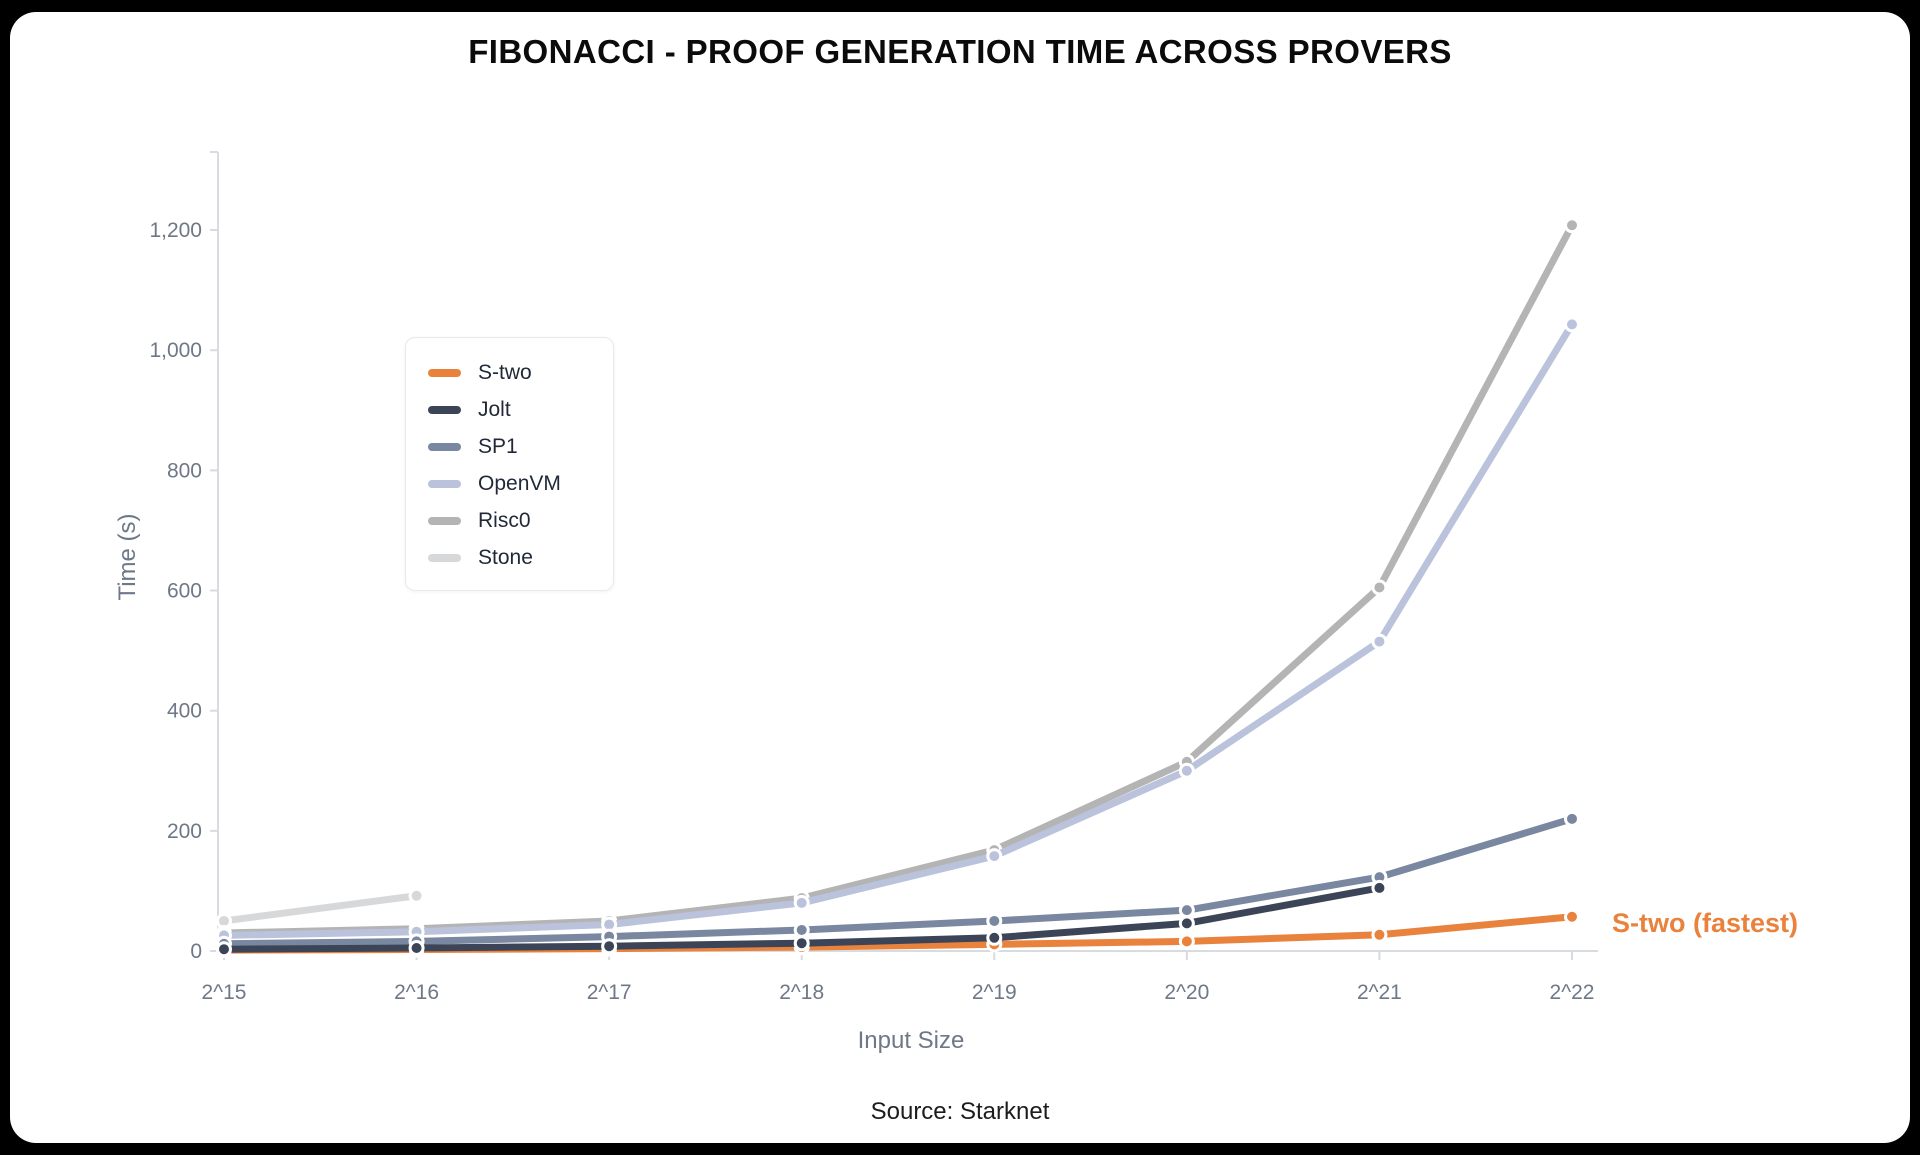  I want to click on y-tick-label: 800, so click(184, 470).